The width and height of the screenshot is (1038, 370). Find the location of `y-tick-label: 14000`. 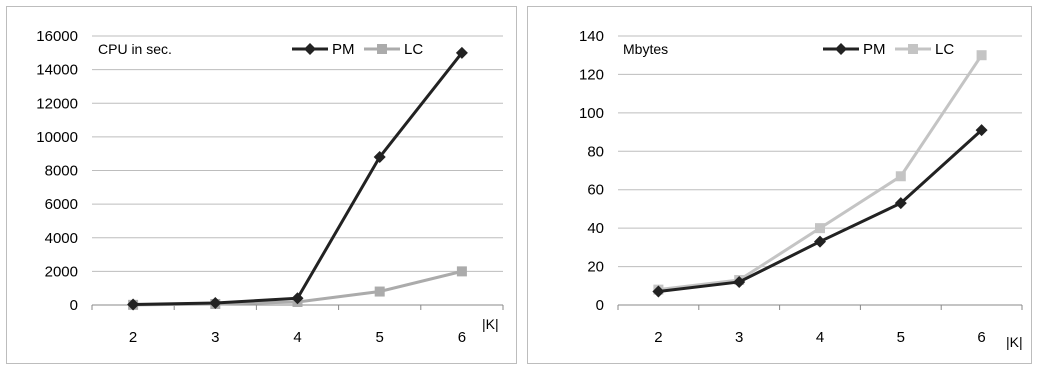

y-tick-label: 14000 is located at coordinates (57, 70).